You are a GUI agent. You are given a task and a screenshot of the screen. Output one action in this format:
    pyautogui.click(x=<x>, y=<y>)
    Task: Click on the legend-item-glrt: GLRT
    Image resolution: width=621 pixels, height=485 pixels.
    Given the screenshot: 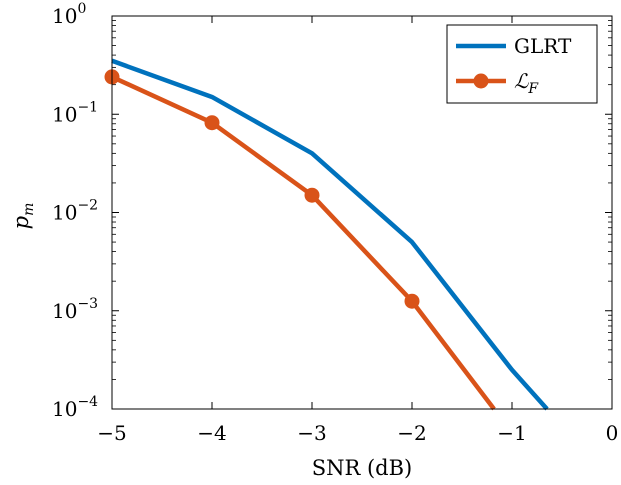 What is the action you would take?
    pyautogui.click(x=514, y=46)
    